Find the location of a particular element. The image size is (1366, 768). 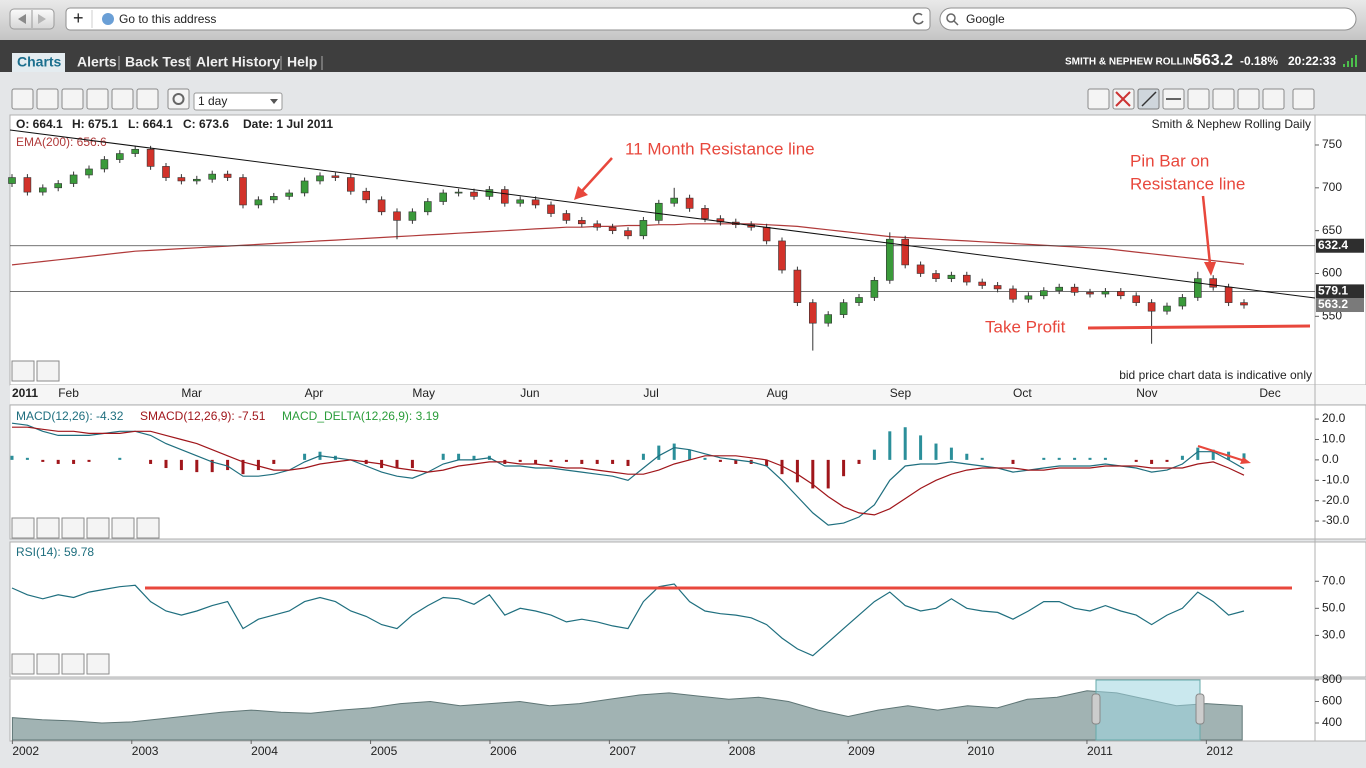

tab: Charts is located at coordinates (39, 62).